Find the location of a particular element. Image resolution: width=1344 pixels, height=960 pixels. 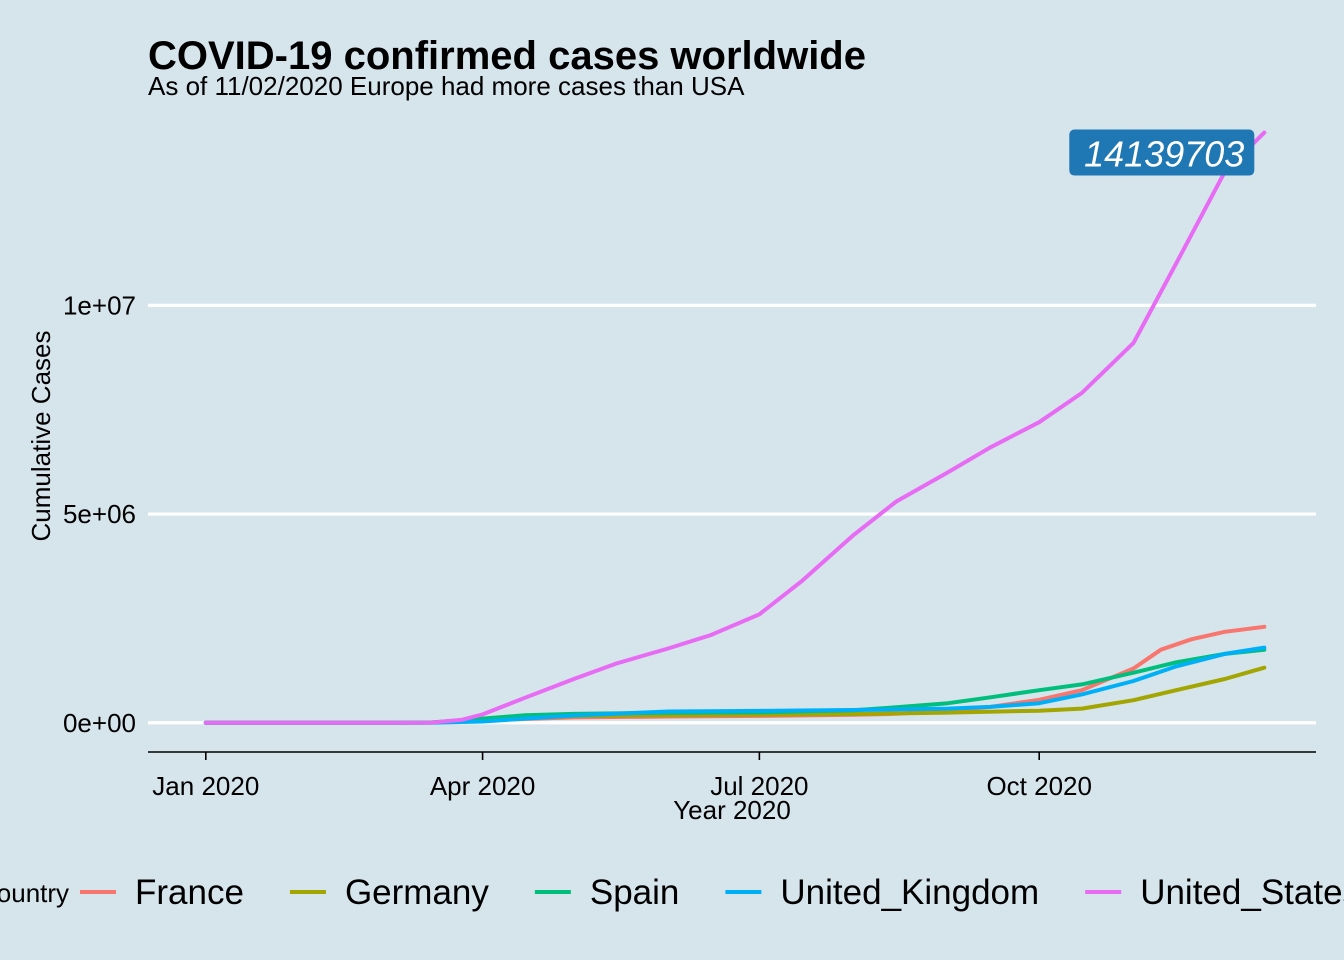

series-line-united-kingdom is located at coordinates (735, 685).